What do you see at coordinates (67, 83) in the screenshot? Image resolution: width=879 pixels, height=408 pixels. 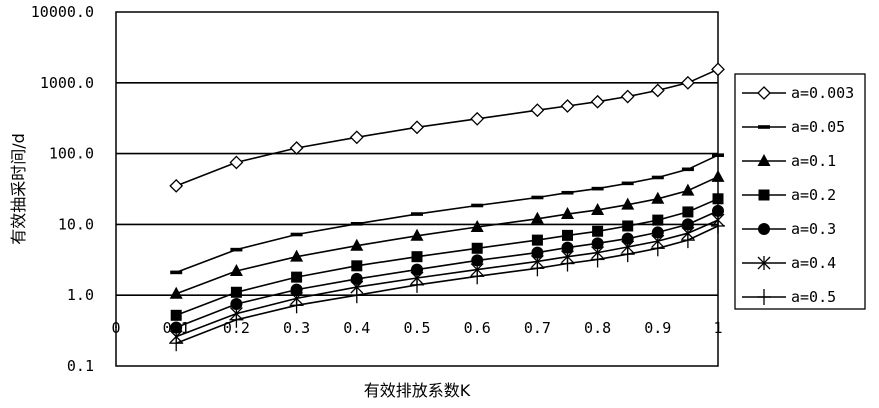 I see `y-tick-label: 1000.0` at bounding box center [67, 83].